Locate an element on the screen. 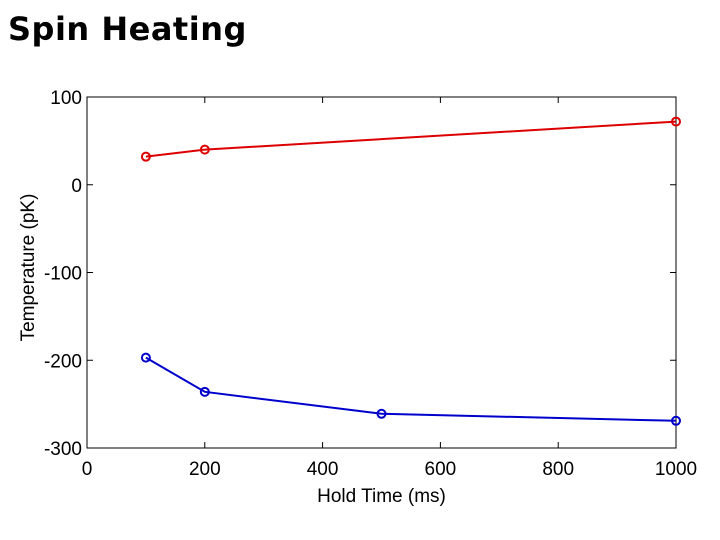  page-title: Spin Heating is located at coordinates (127, 29).